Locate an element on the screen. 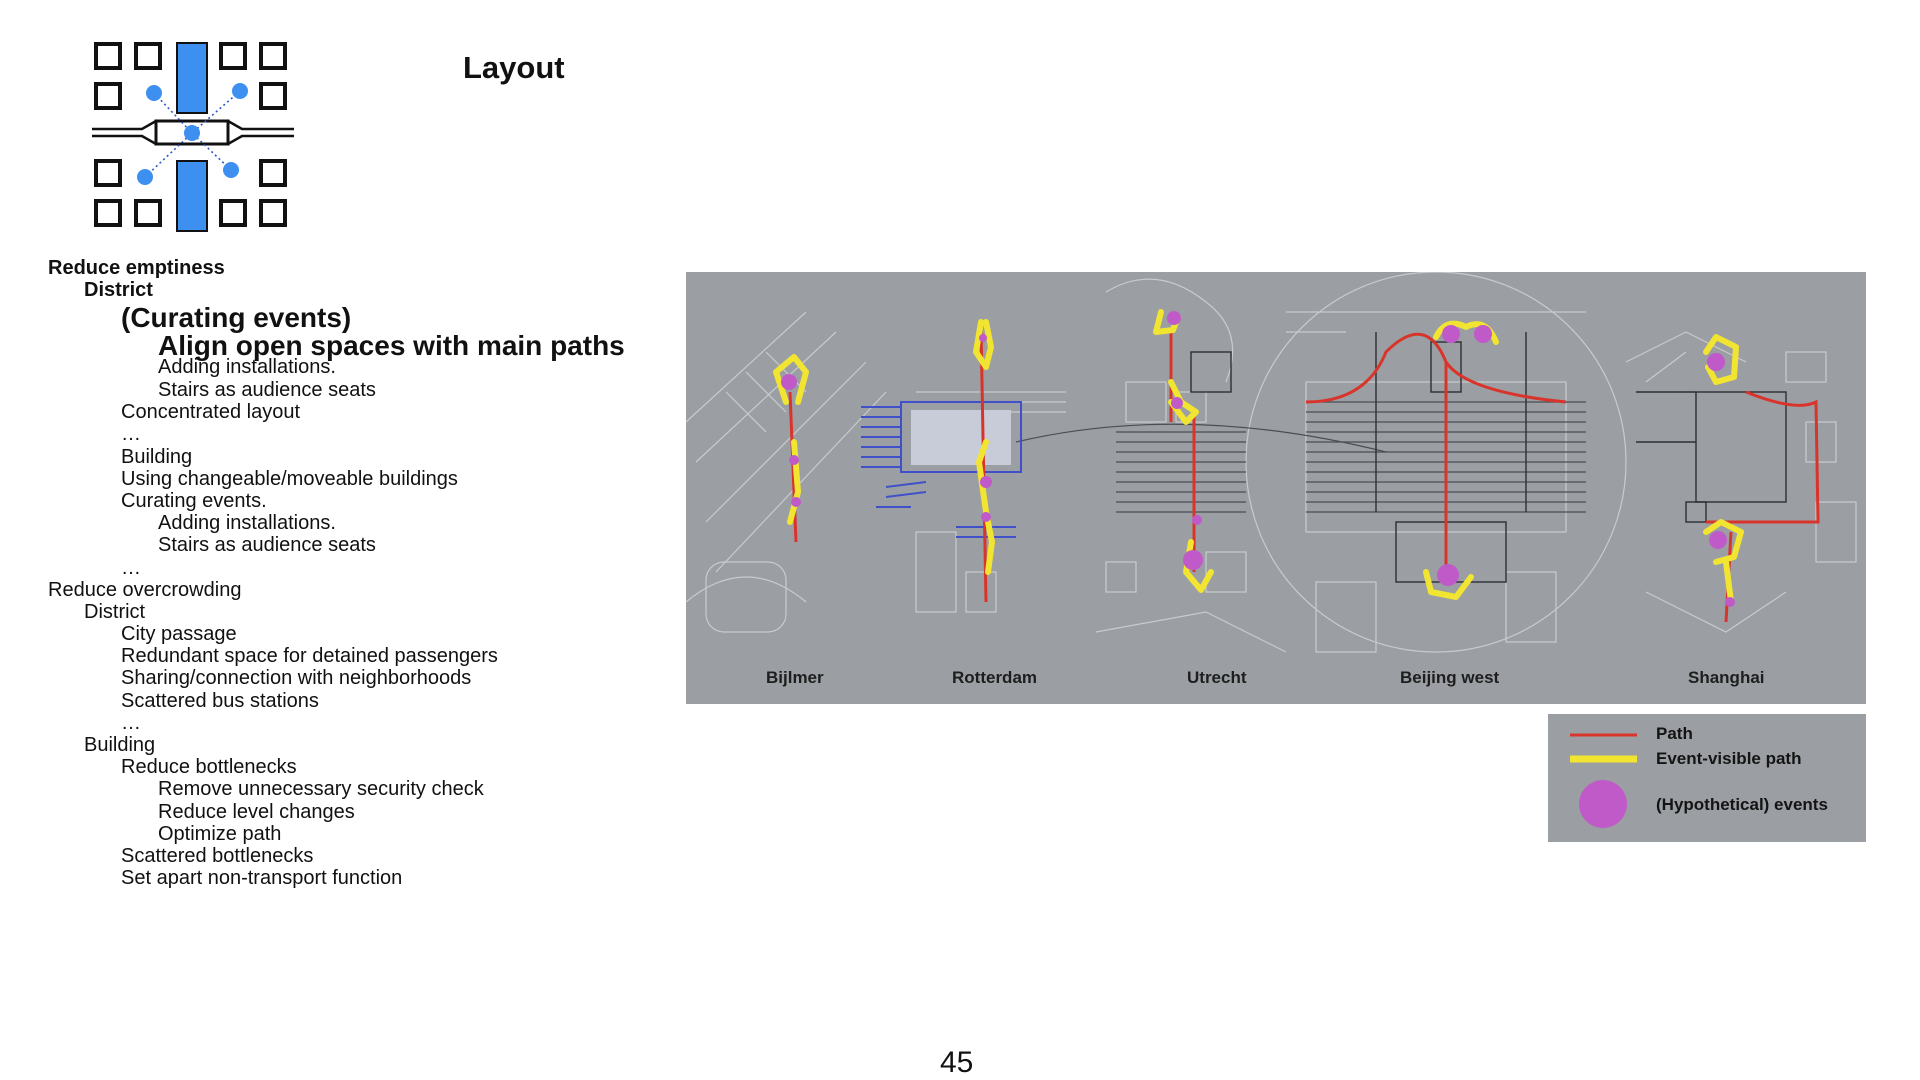 Image resolution: width=1920 pixels, height=1080 pixels. outline-reduce-emptiness: Reduce emptiness is located at coordinates (136, 268).